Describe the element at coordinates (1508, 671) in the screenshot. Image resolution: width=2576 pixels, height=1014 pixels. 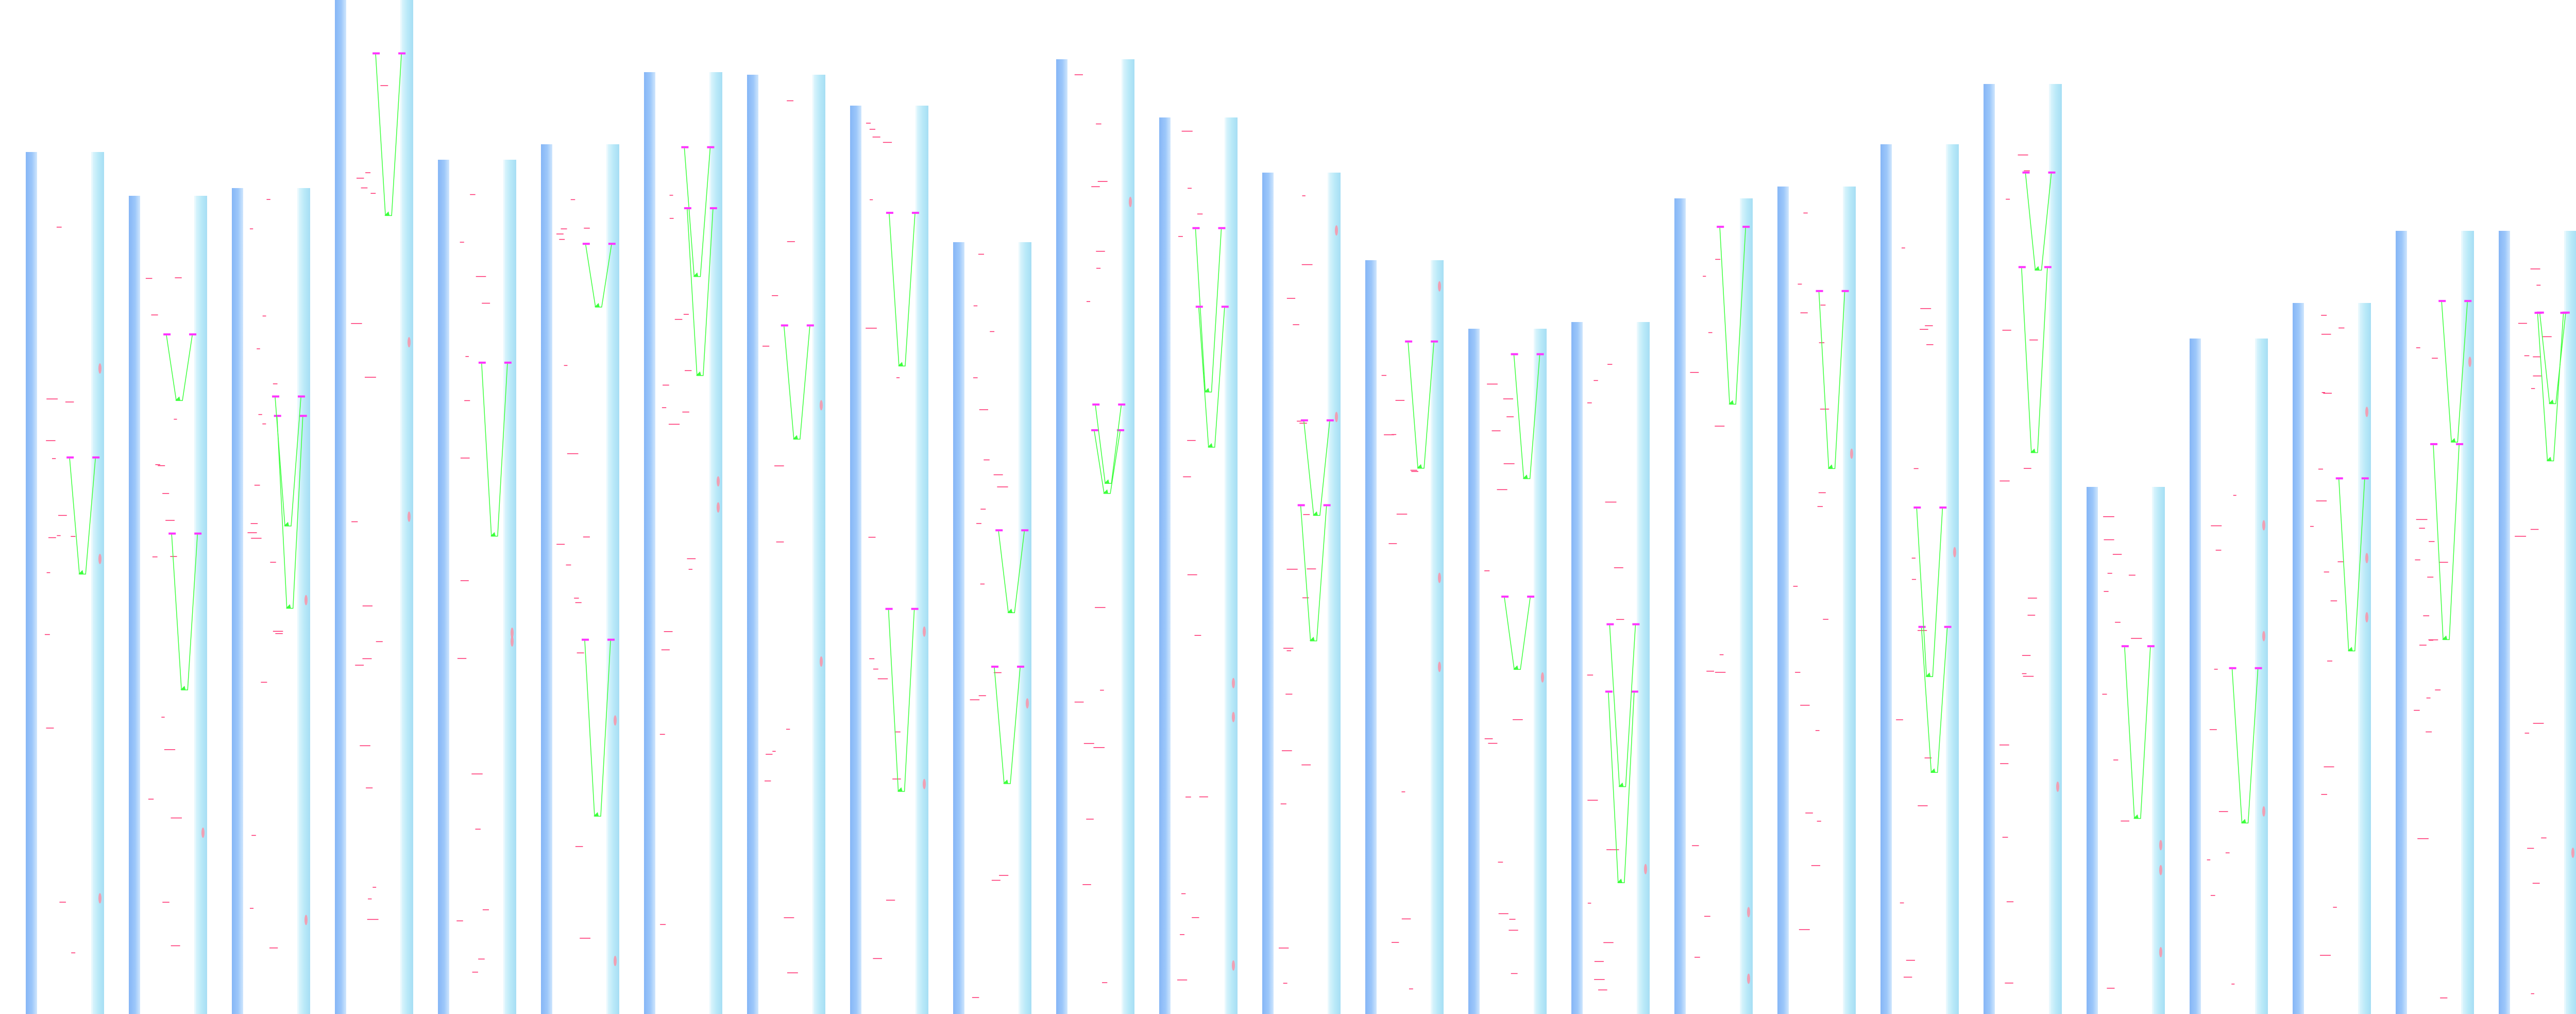
I see `column-c15` at that location.